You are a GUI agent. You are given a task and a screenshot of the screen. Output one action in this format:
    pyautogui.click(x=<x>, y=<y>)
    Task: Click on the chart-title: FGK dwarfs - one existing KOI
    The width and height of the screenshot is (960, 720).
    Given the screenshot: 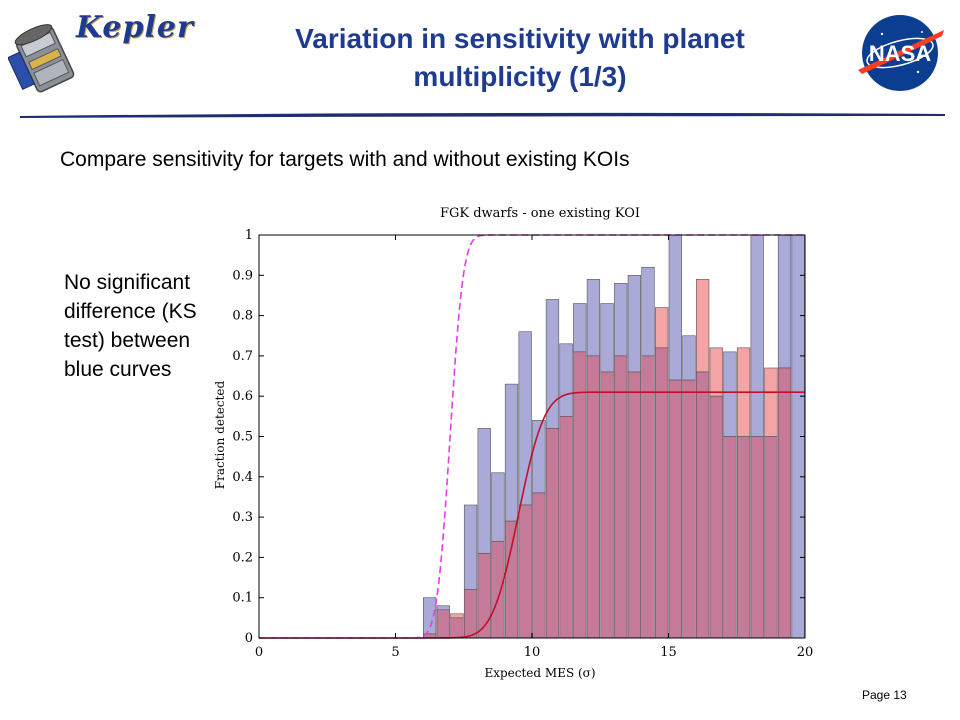 What is the action you would take?
    pyautogui.click(x=540, y=213)
    